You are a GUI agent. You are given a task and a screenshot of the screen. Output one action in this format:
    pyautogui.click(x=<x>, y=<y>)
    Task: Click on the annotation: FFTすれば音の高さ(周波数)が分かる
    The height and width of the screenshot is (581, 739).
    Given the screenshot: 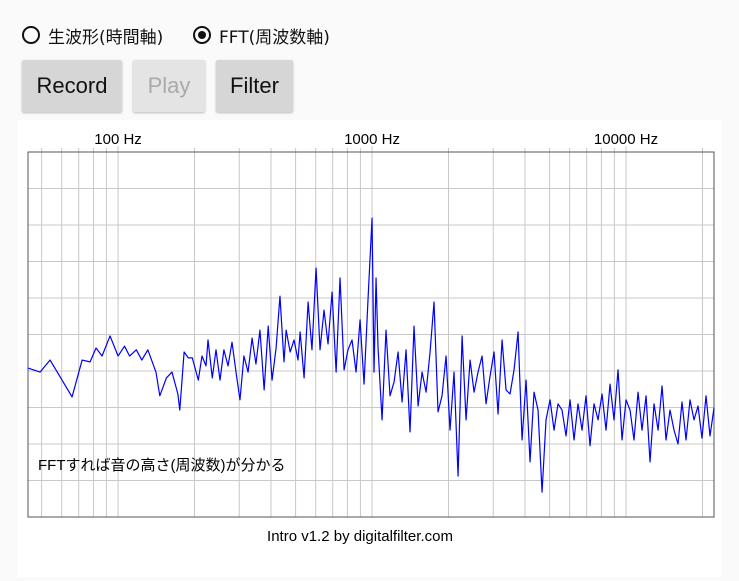 What is the action you would take?
    pyautogui.click(x=161, y=465)
    